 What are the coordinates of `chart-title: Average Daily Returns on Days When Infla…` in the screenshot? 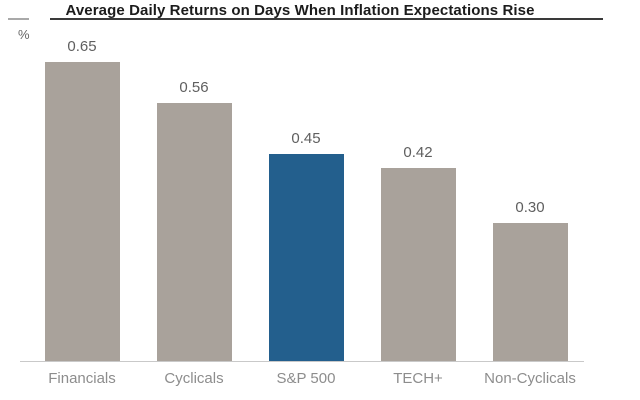 It's located at (300, 10).